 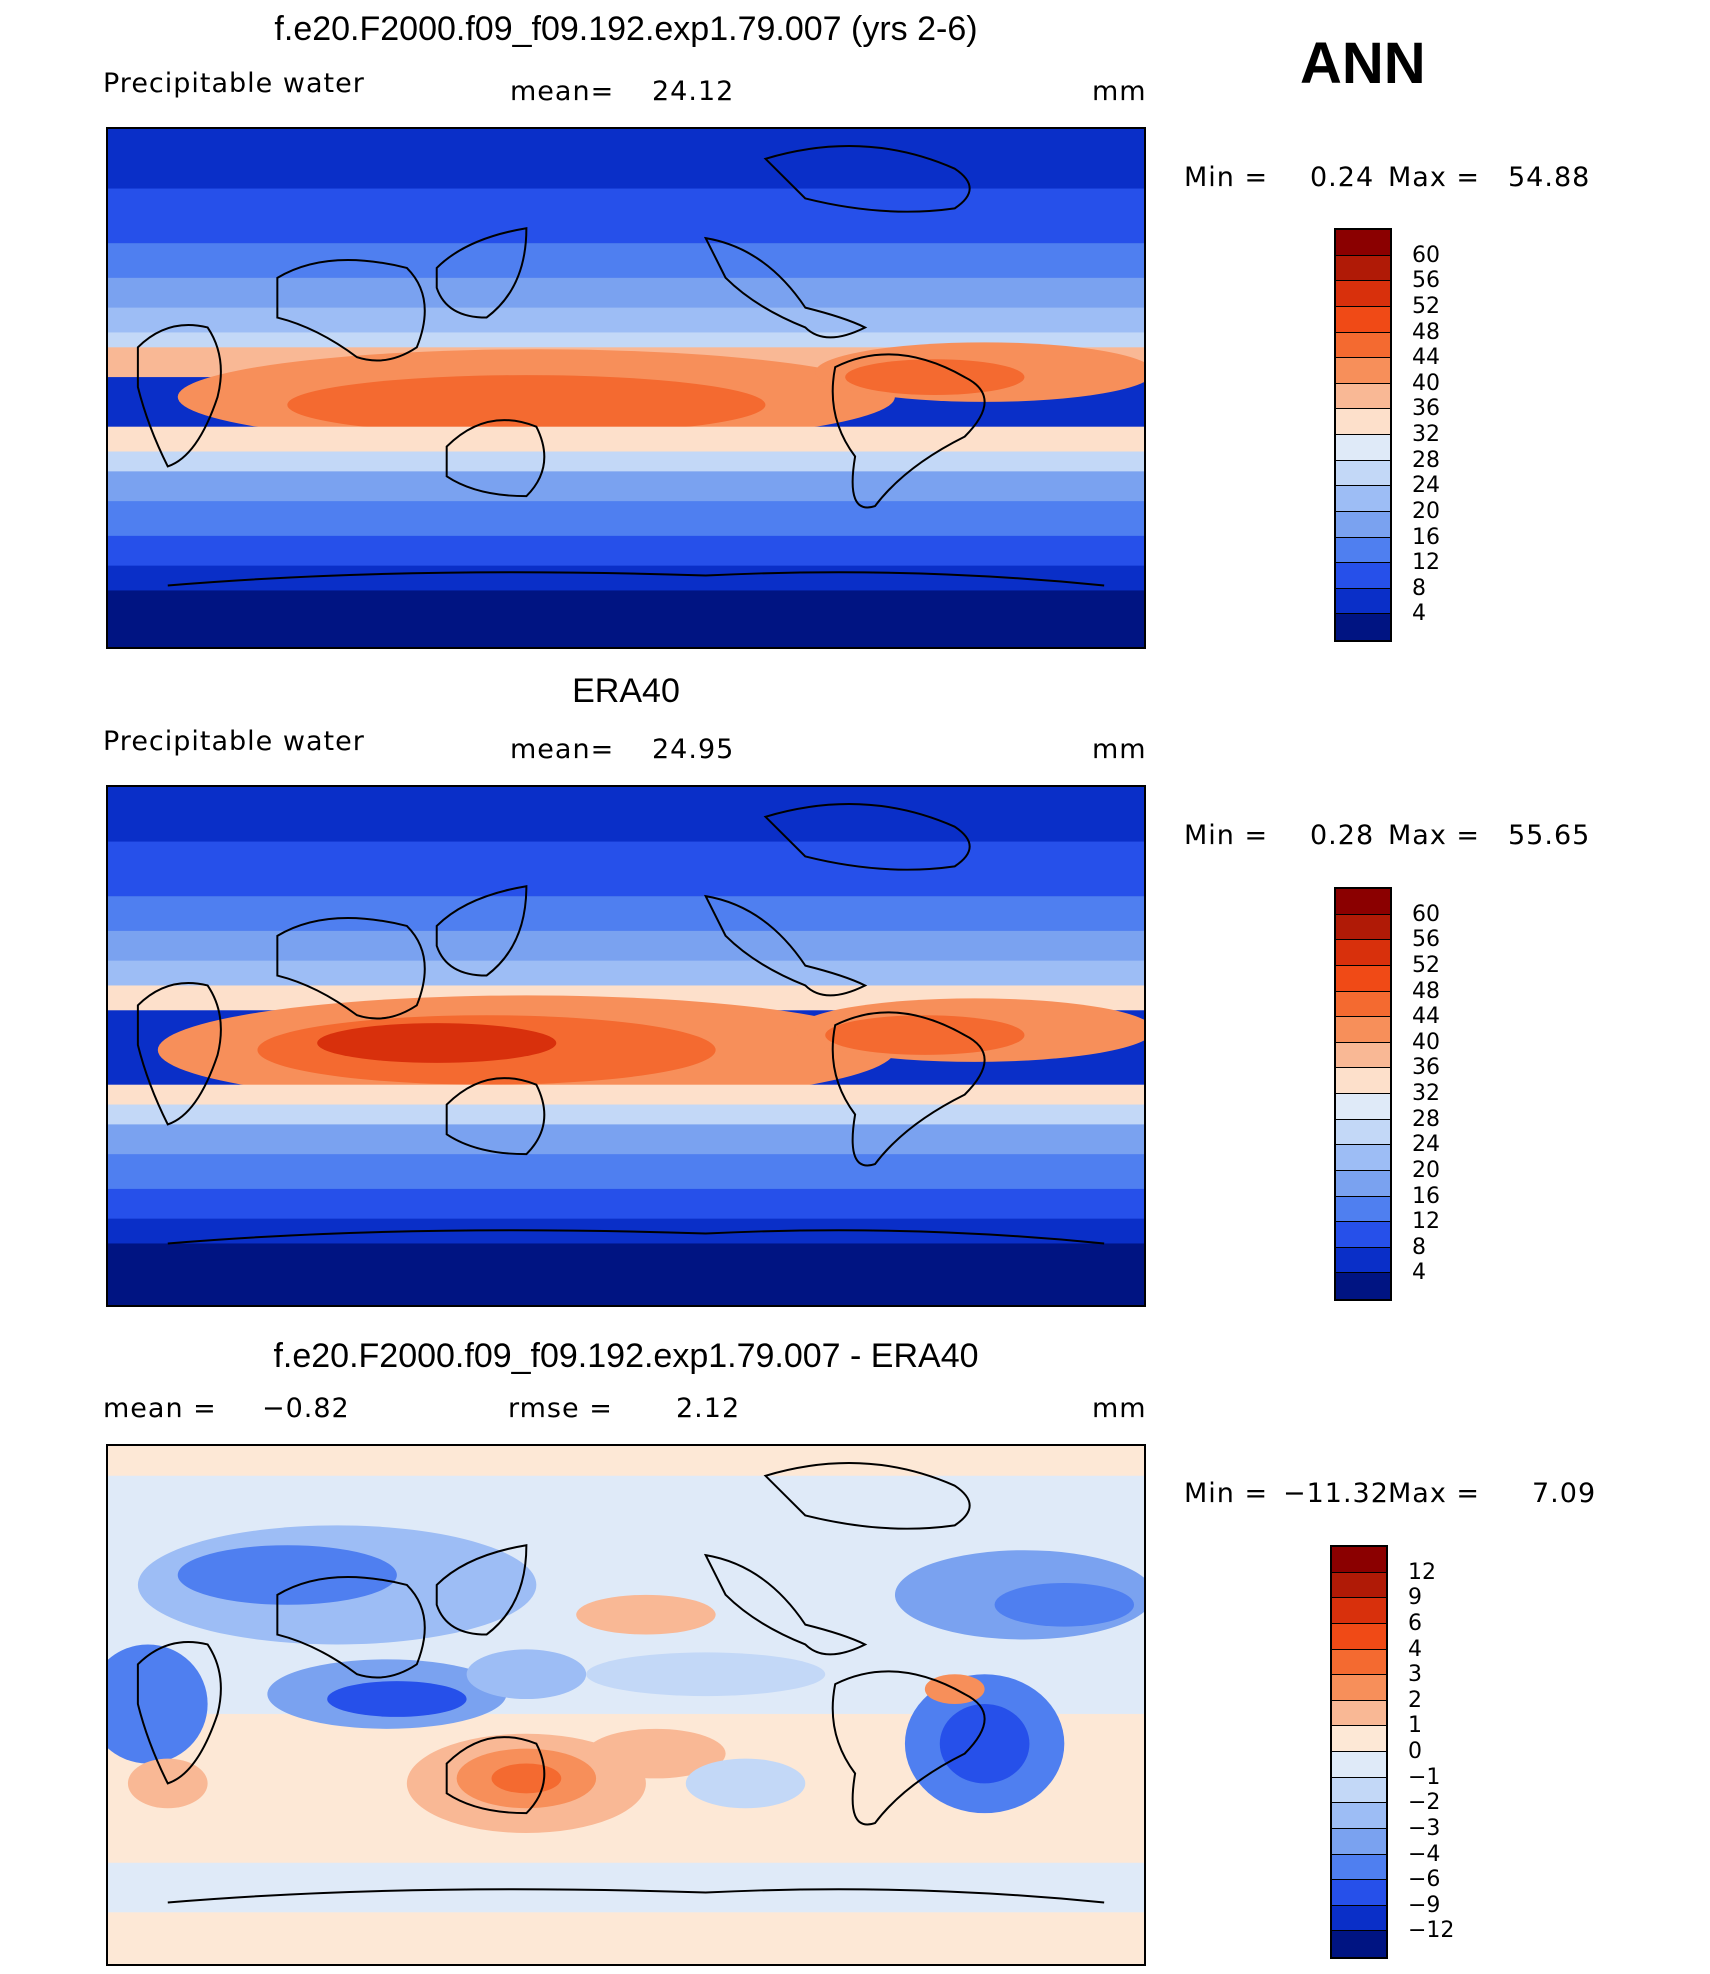 I want to click on panel3-mean-label: mean =, so click(x=160, y=1408).